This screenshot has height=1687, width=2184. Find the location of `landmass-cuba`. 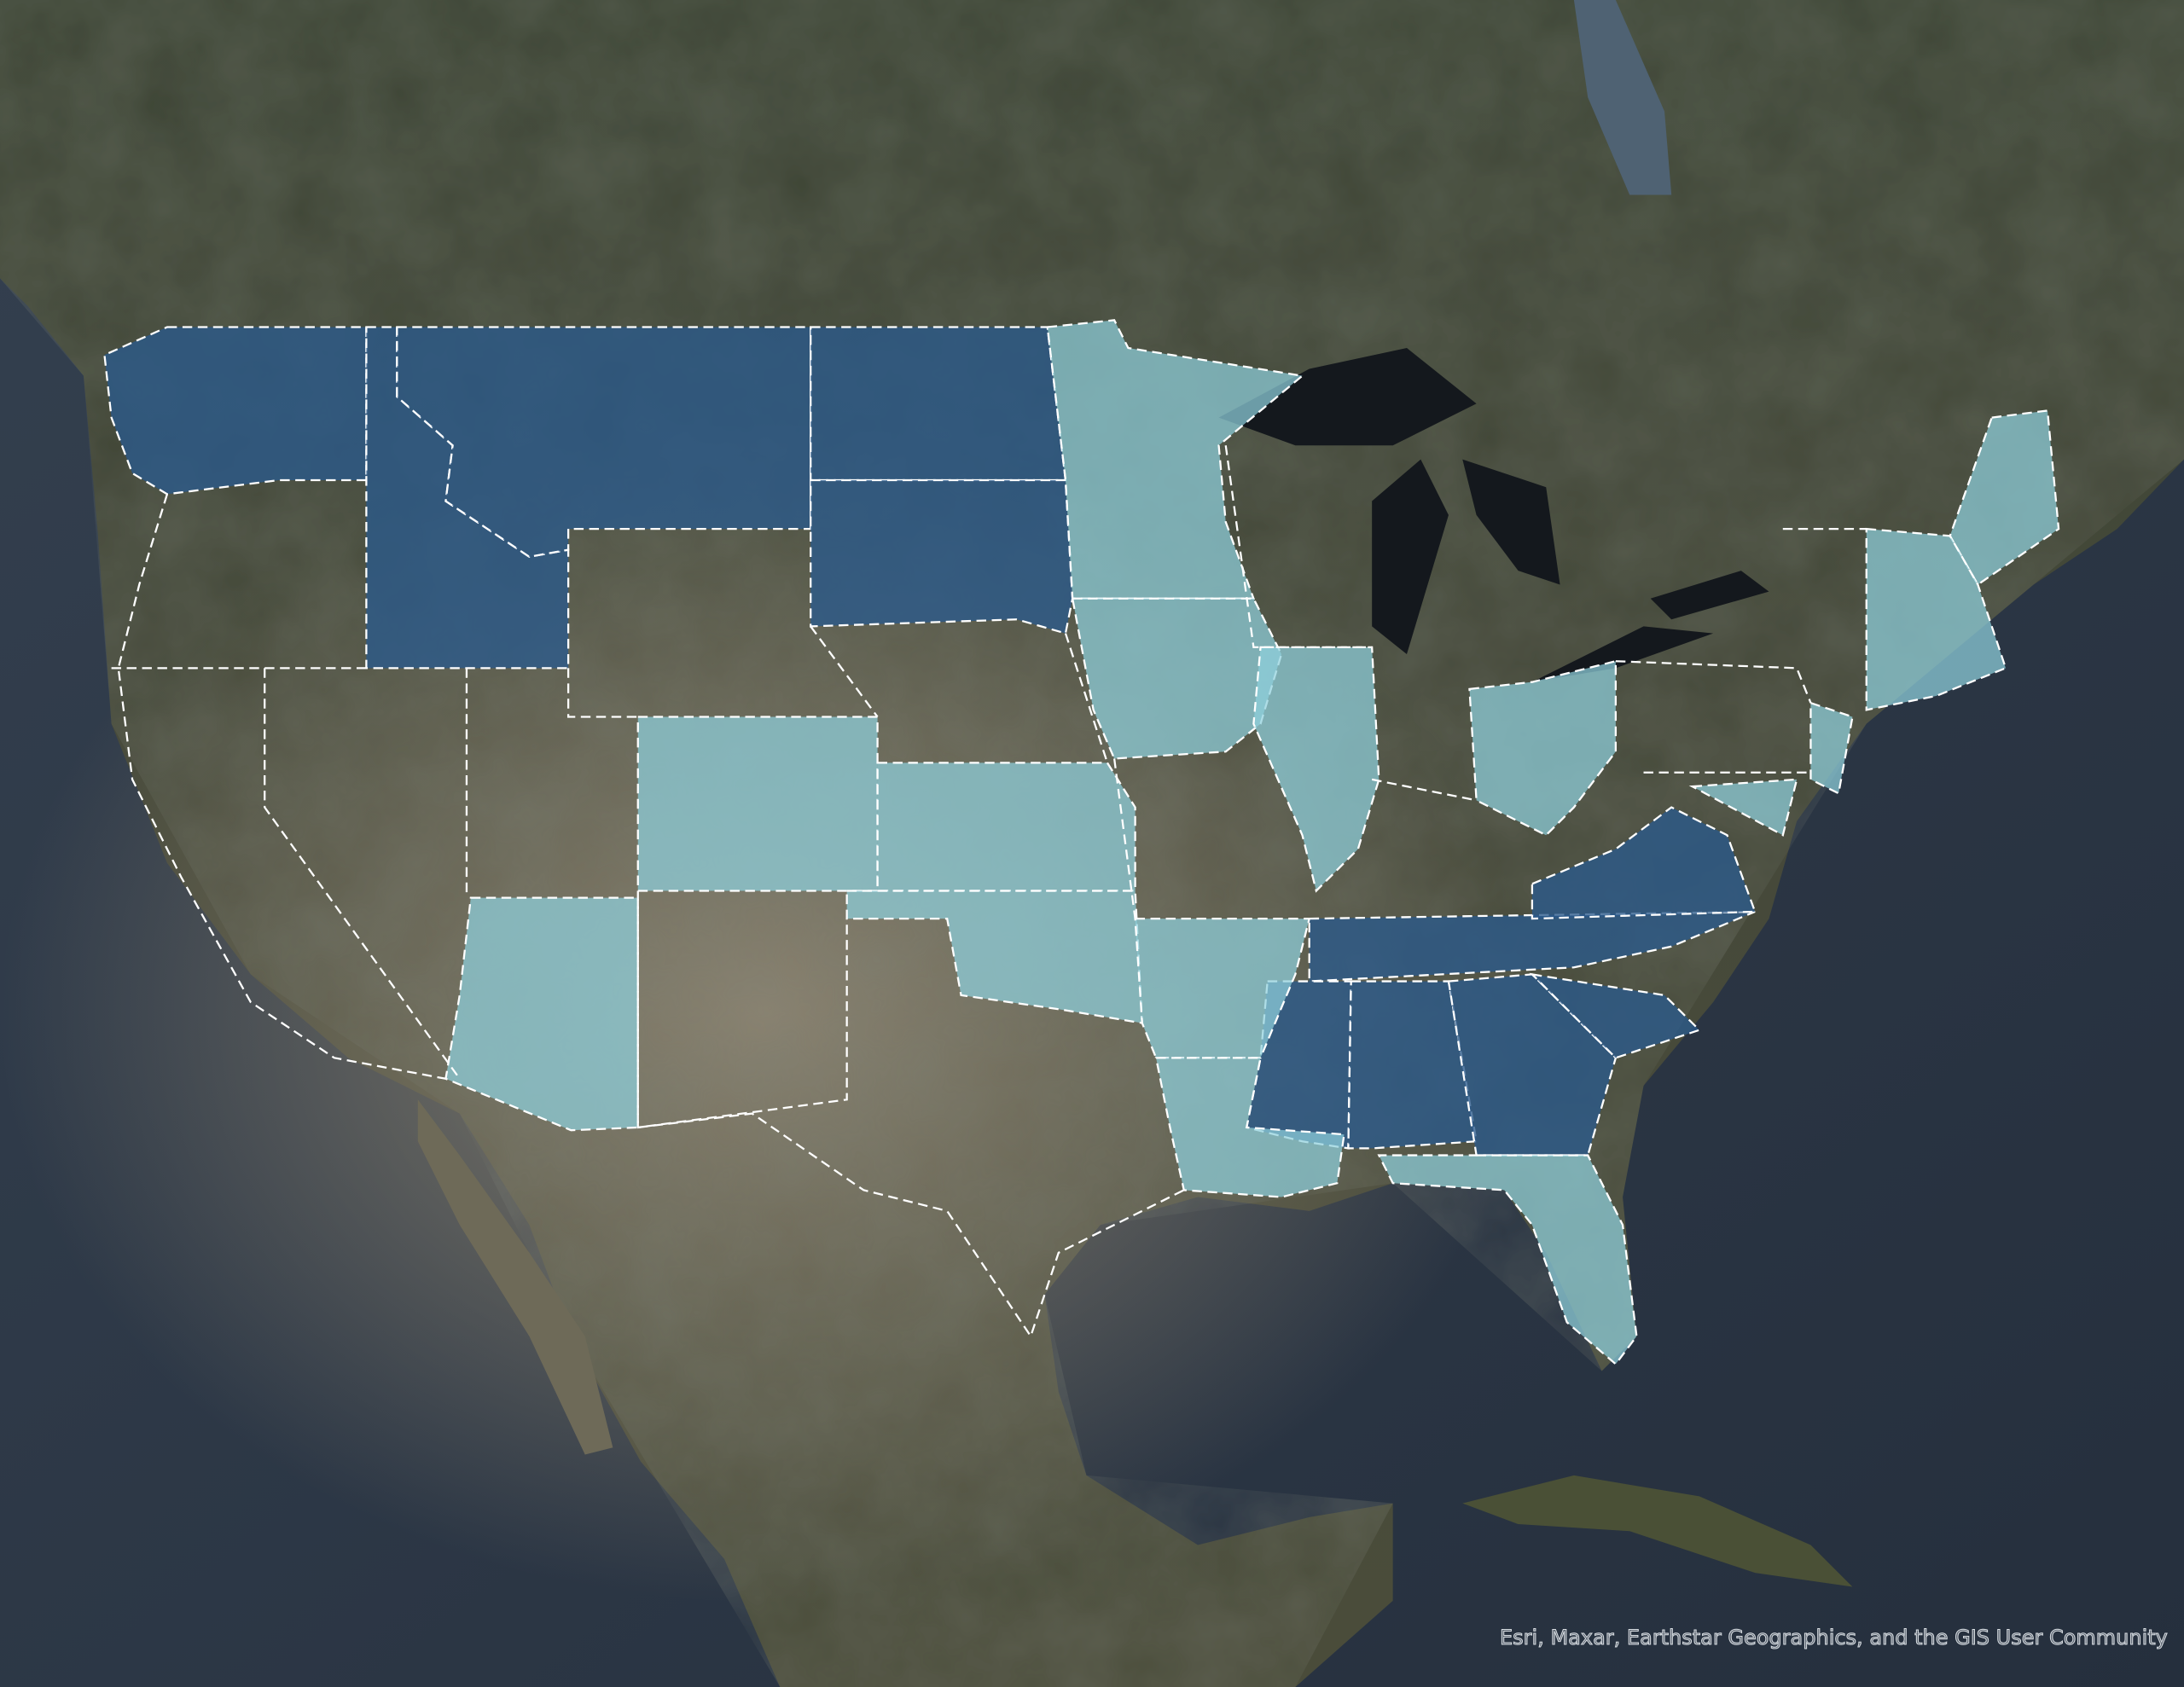

landmass-cuba is located at coordinates (1657, 1531).